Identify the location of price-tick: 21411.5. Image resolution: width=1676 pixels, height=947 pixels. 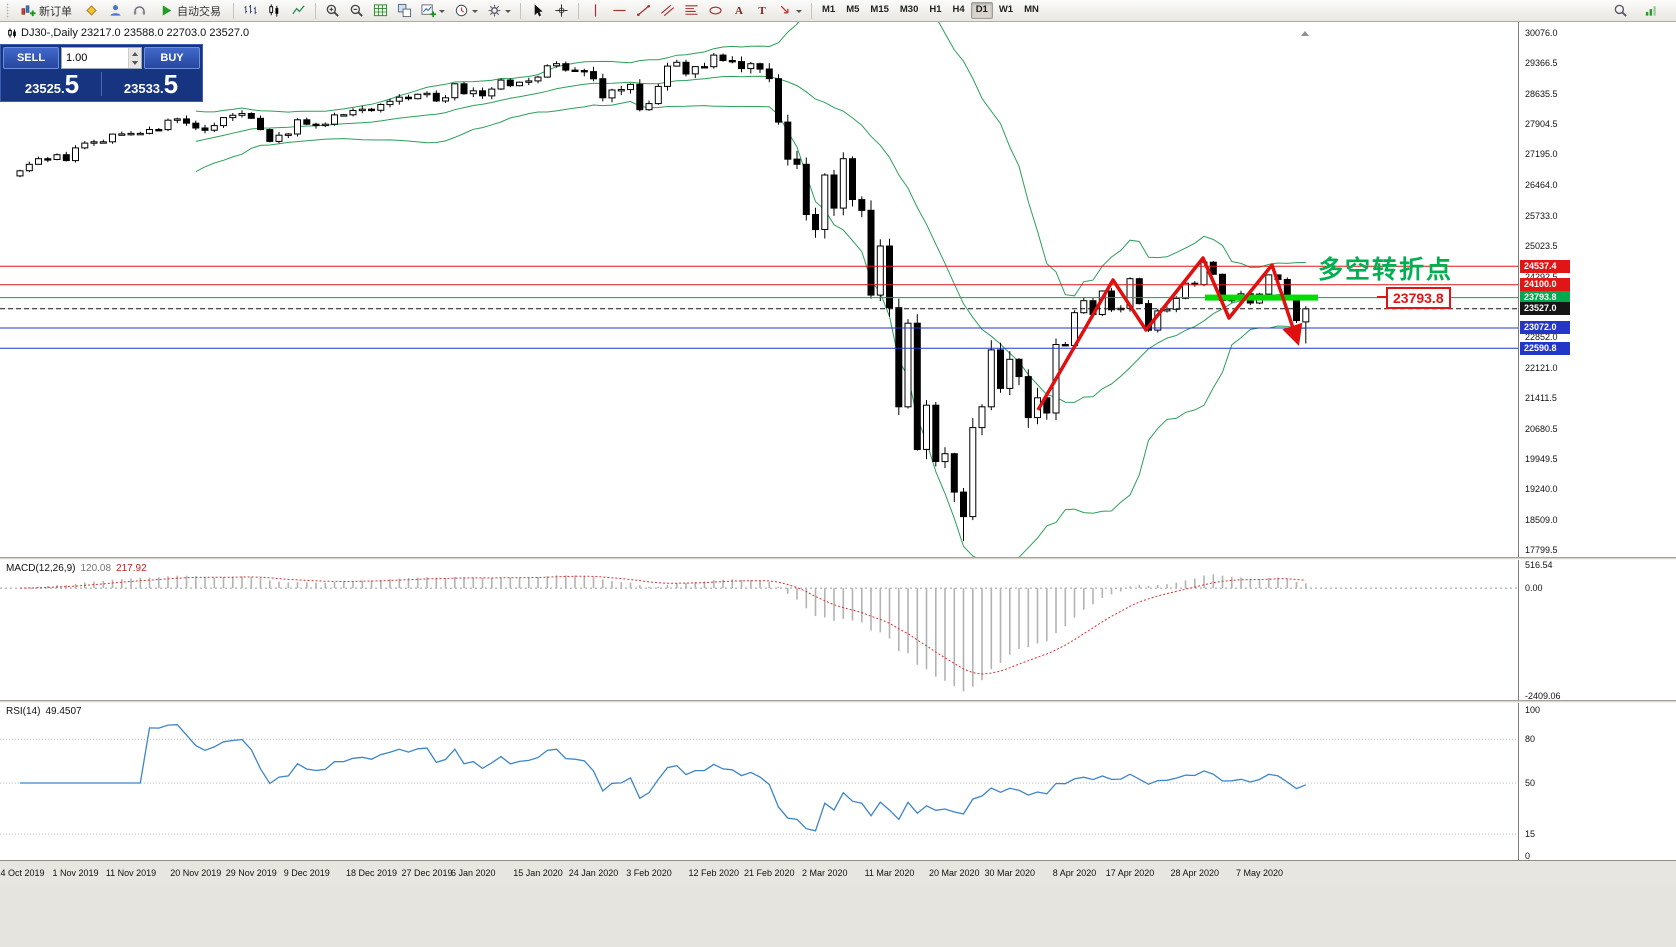
(1541, 397).